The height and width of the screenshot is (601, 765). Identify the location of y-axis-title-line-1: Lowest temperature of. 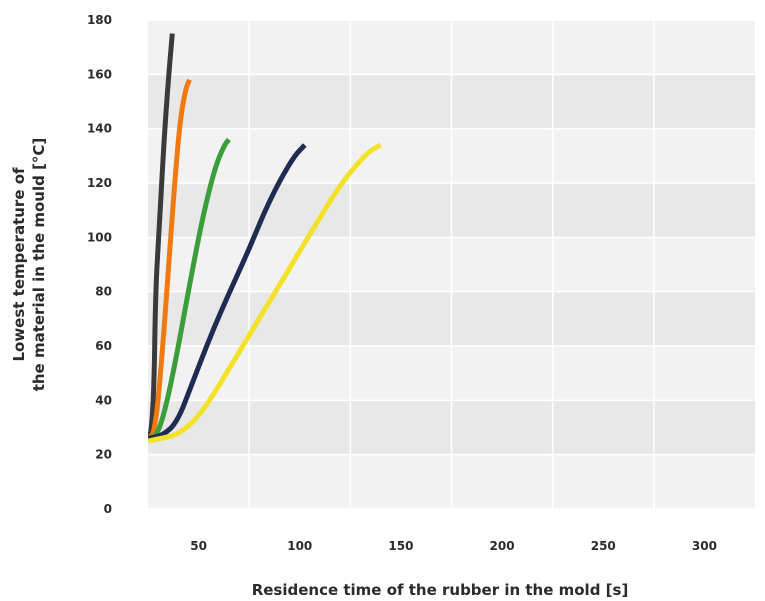
(19, 264).